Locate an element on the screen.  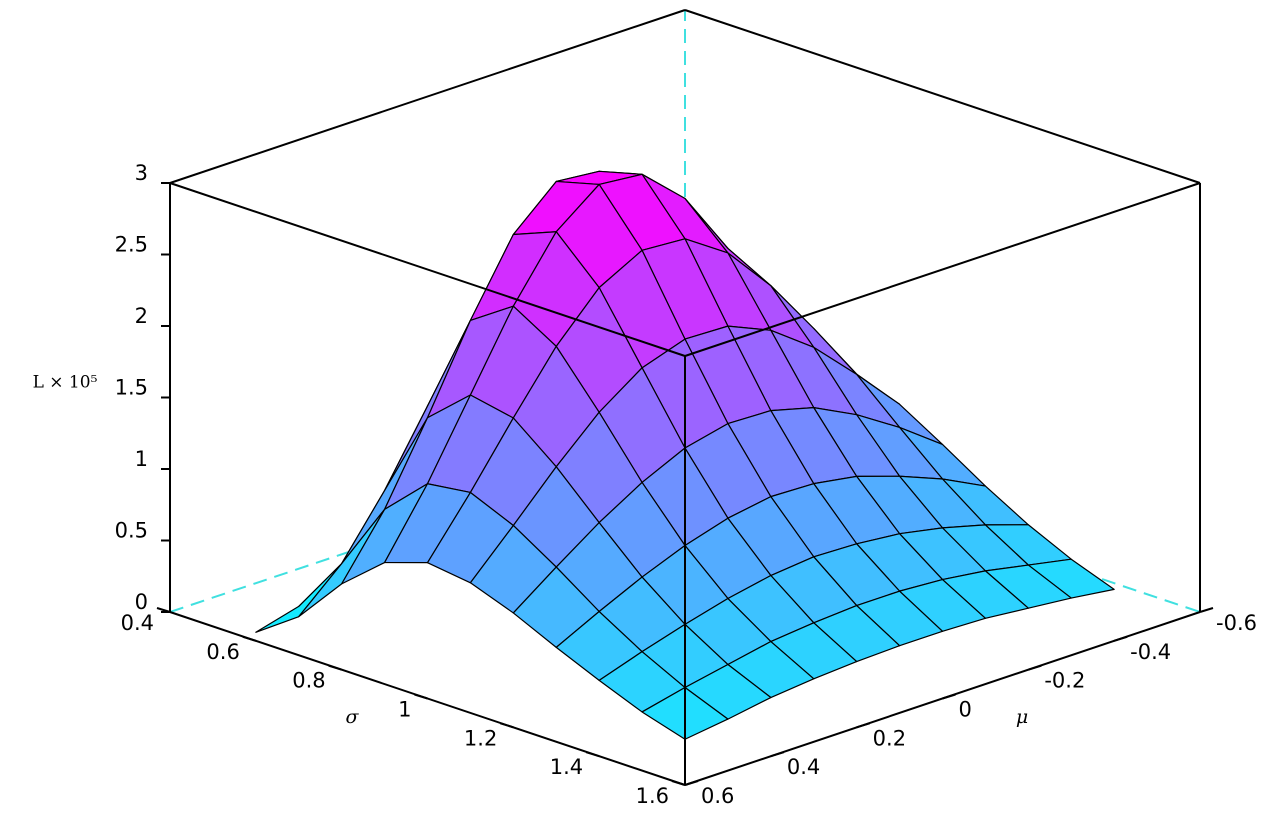
z-tick-label: 0 is located at coordinates (141, 602).